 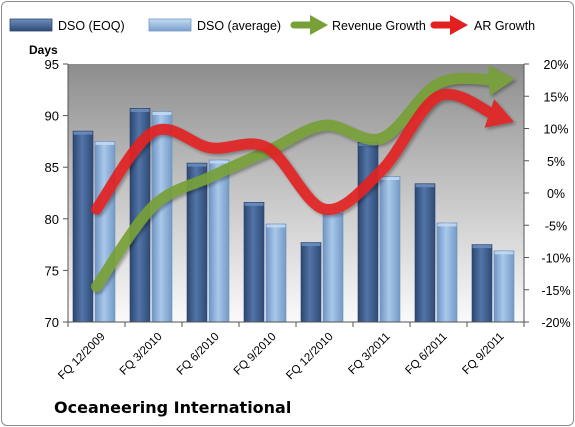 What do you see at coordinates (369, 354) in the screenshot?
I see `x-tick-label: FQ 3/2011` at bounding box center [369, 354].